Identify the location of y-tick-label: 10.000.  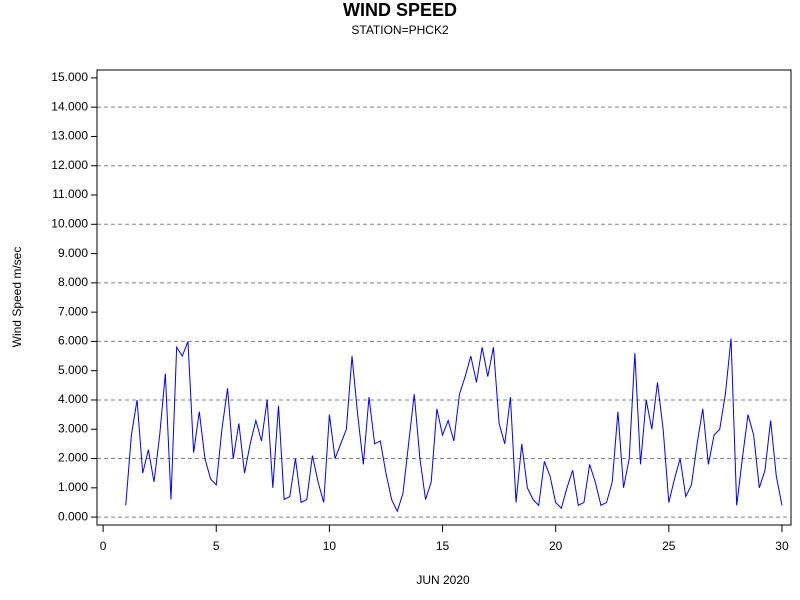
(69, 223).